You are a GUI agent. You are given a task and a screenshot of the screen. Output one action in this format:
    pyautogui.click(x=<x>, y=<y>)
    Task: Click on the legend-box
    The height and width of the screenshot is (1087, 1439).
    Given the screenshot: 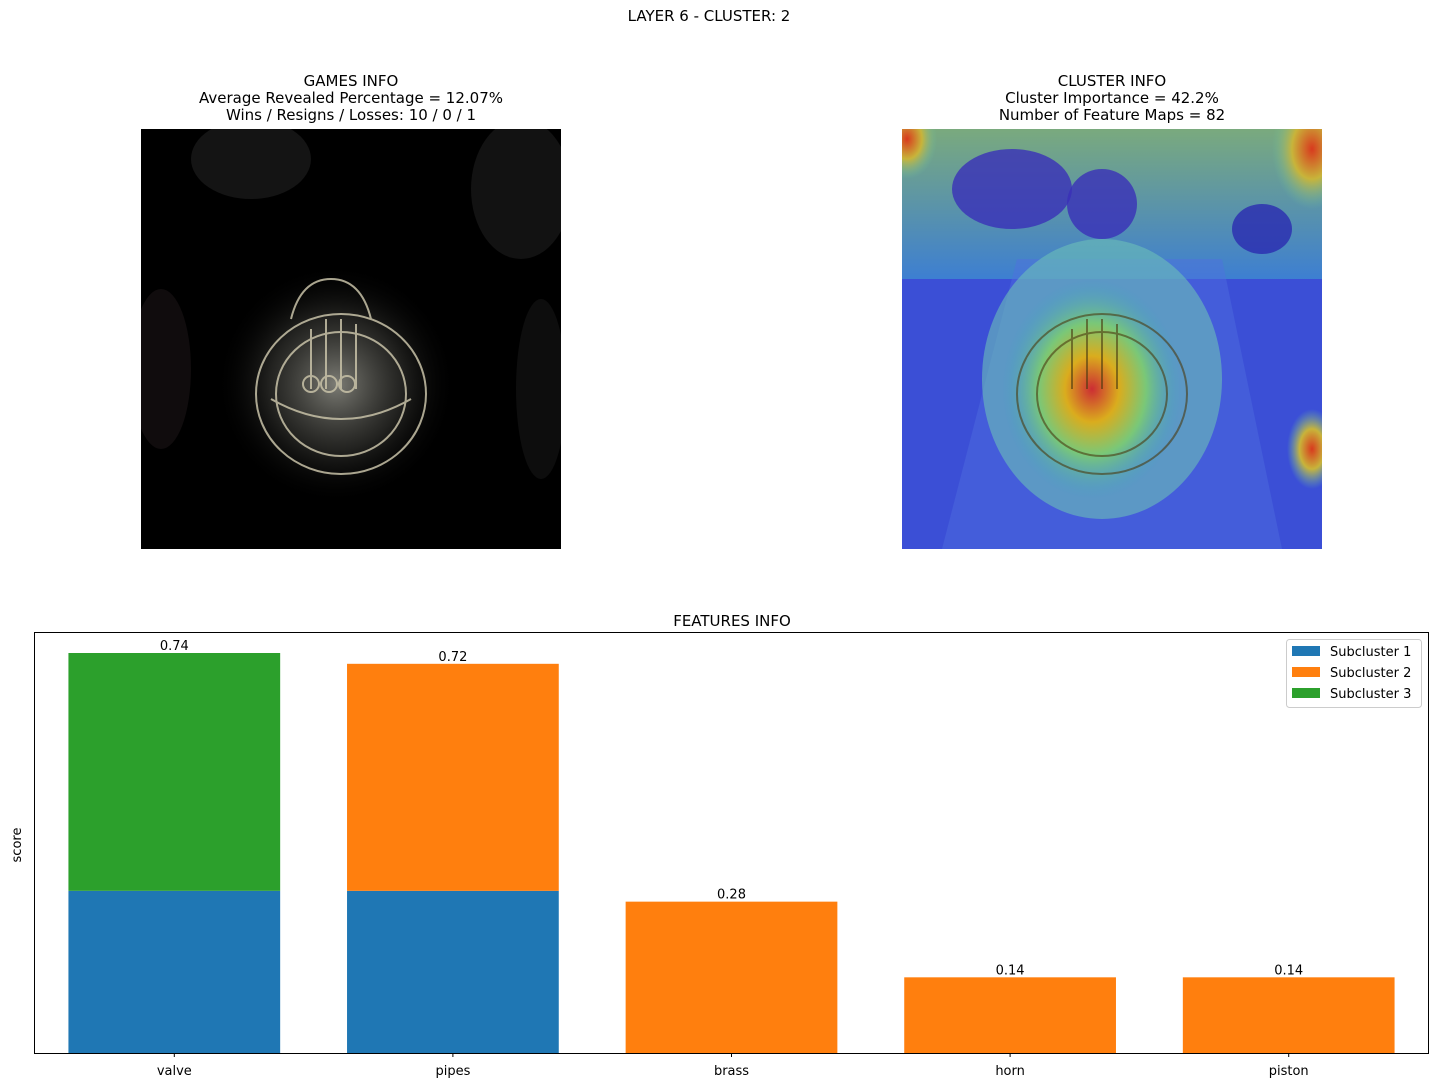 What is the action you would take?
    pyautogui.click(x=1354, y=673)
    